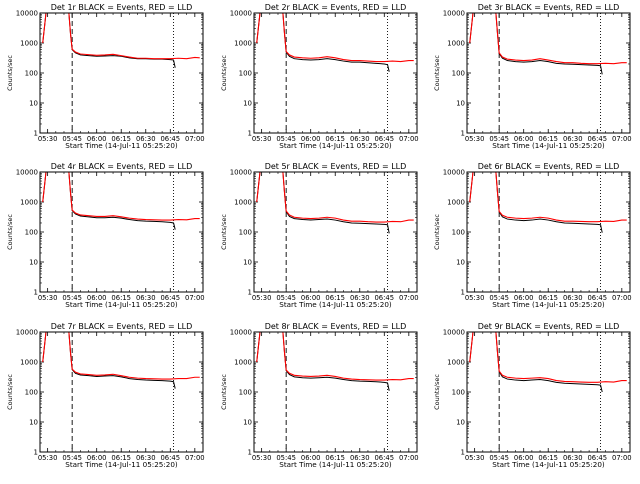  I want to click on panel-title: Det 4r BLACK = Events, RED = LLD, so click(122, 166).